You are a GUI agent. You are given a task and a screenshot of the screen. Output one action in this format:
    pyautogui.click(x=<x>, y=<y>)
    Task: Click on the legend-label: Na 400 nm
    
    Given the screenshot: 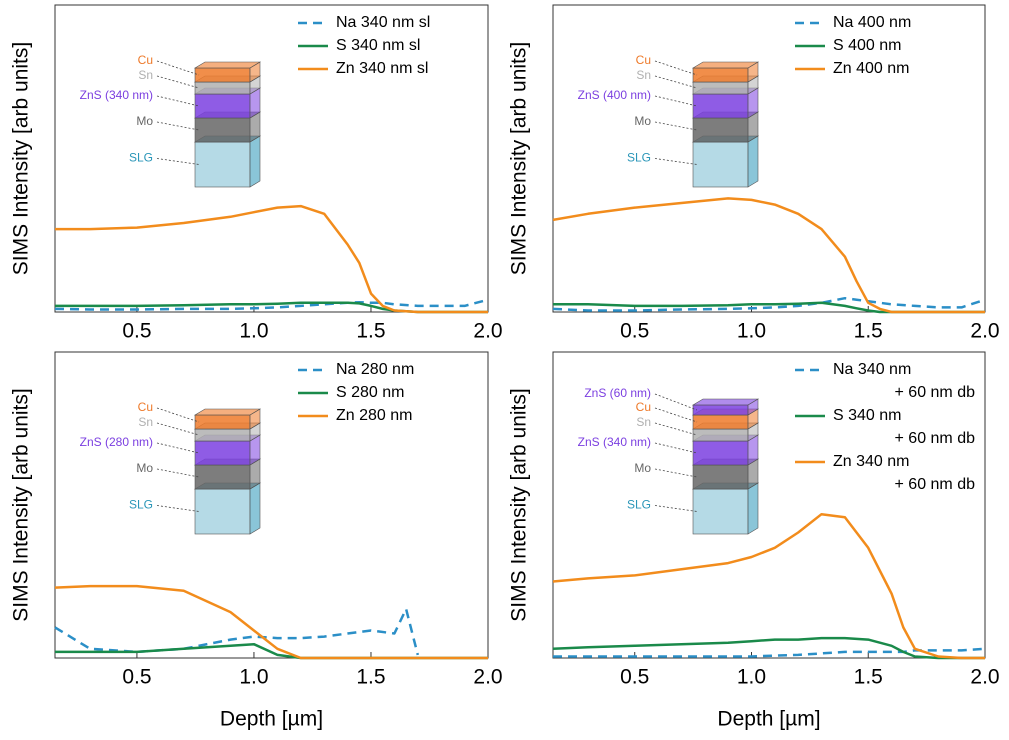 What is the action you would take?
    pyautogui.click(x=872, y=22)
    